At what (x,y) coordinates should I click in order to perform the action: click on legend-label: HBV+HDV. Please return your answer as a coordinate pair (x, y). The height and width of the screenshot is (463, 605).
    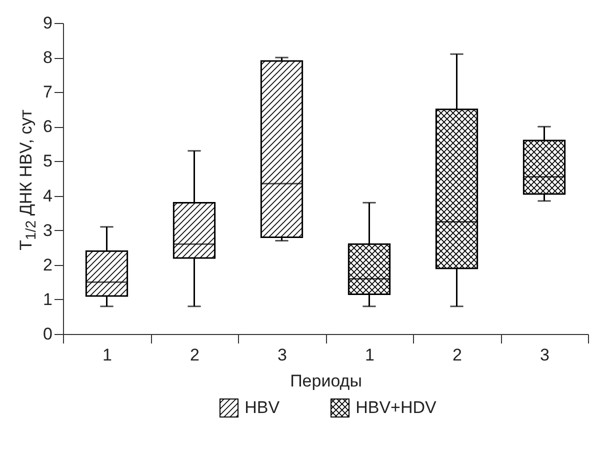
    Looking at the image, I should click on (396, 408).